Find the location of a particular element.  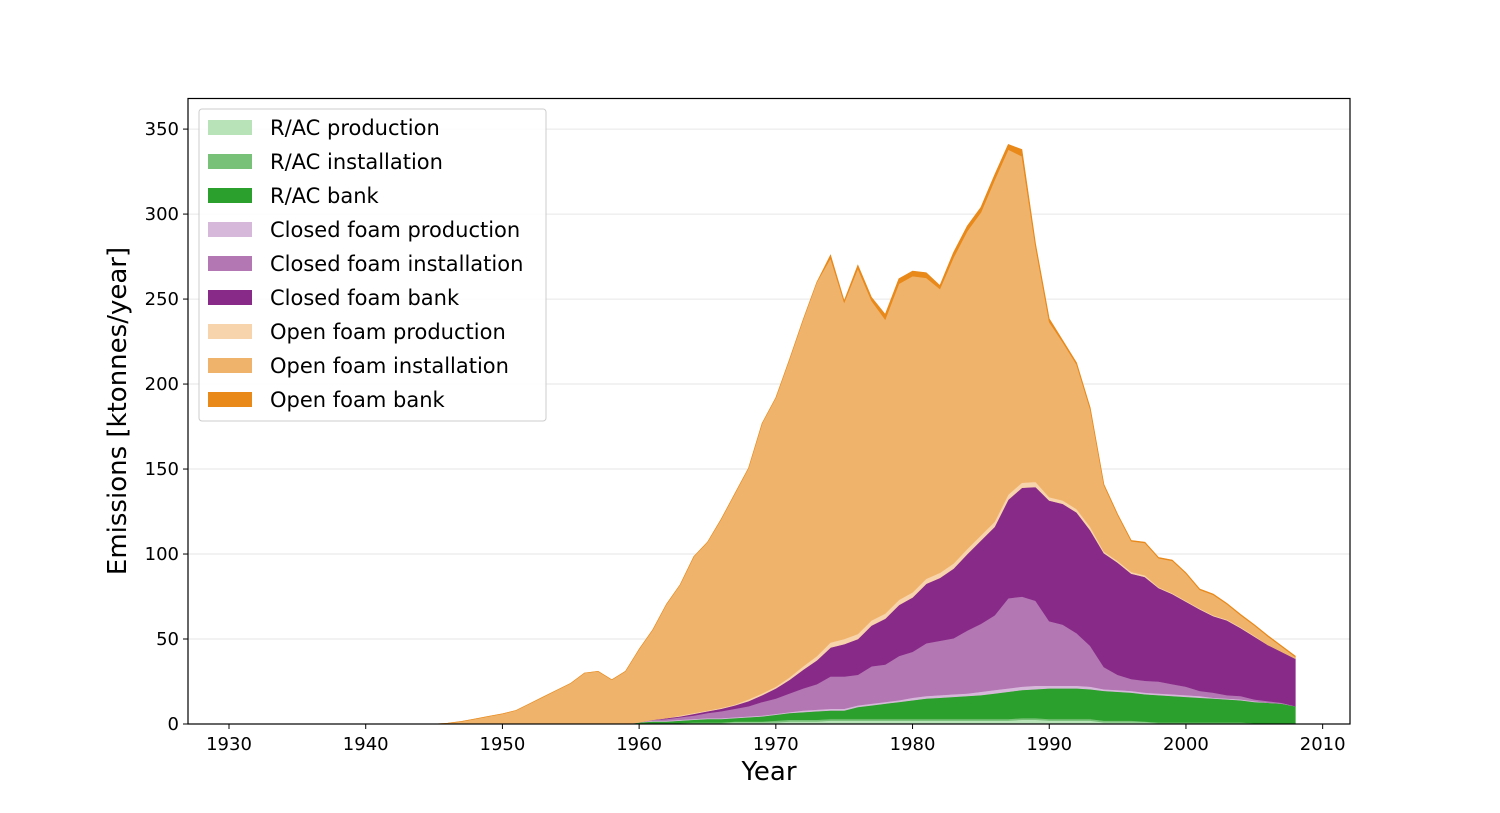

legend-label-4: Closed foam installation is located at coordinates (396, 264).